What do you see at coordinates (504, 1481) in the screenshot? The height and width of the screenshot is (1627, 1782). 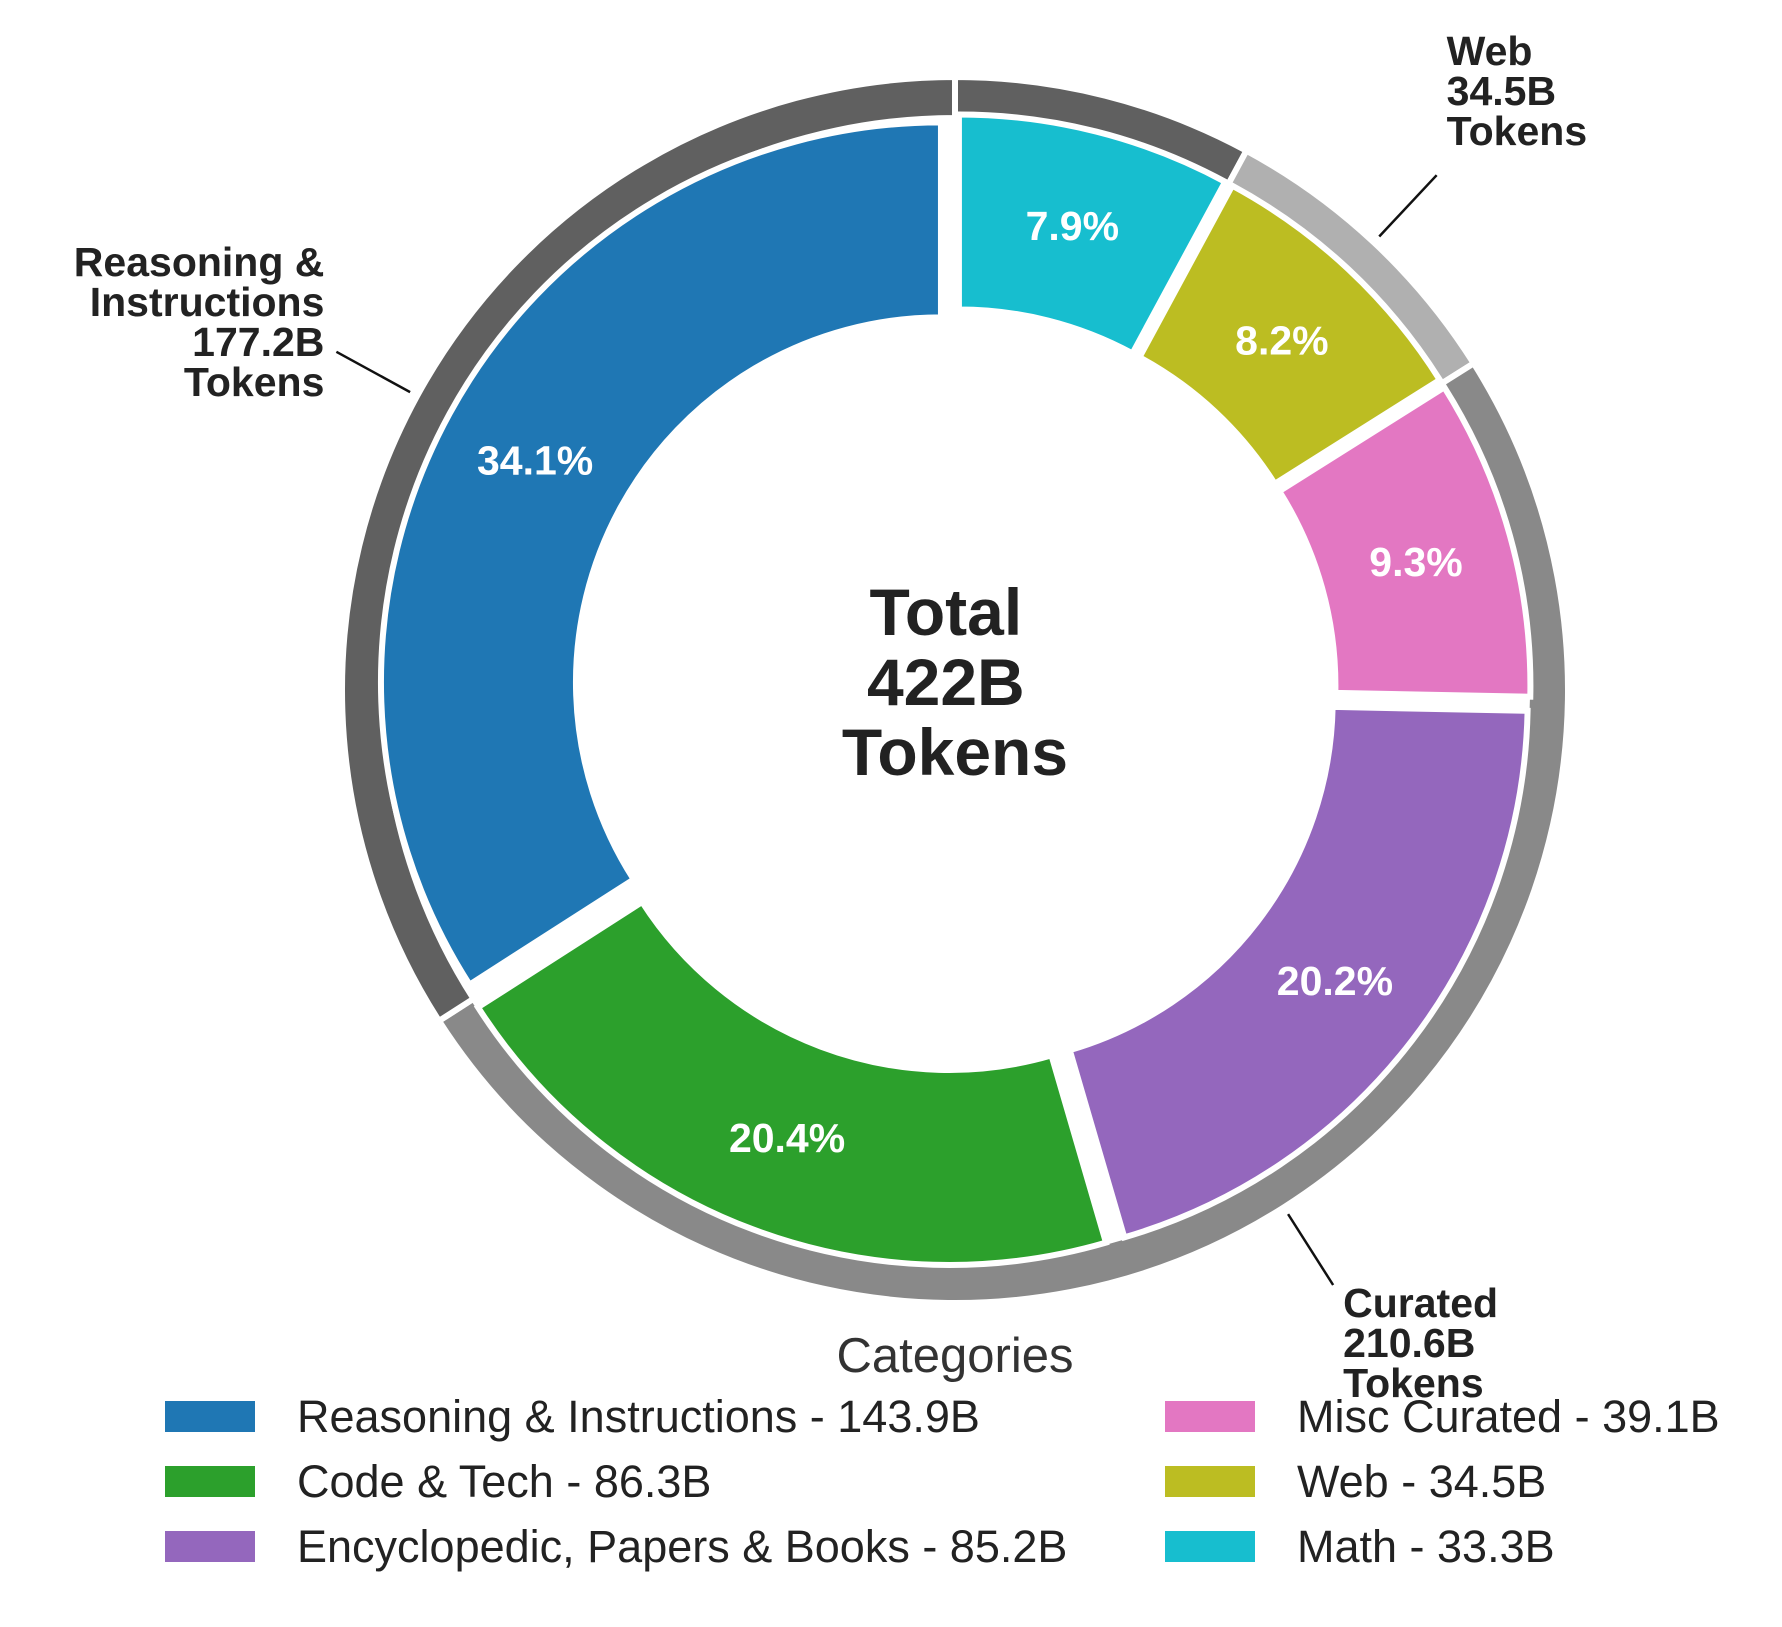 I see `legend-item-label: Code & Tech - 86.3B` at bounding box center [504, 1481].